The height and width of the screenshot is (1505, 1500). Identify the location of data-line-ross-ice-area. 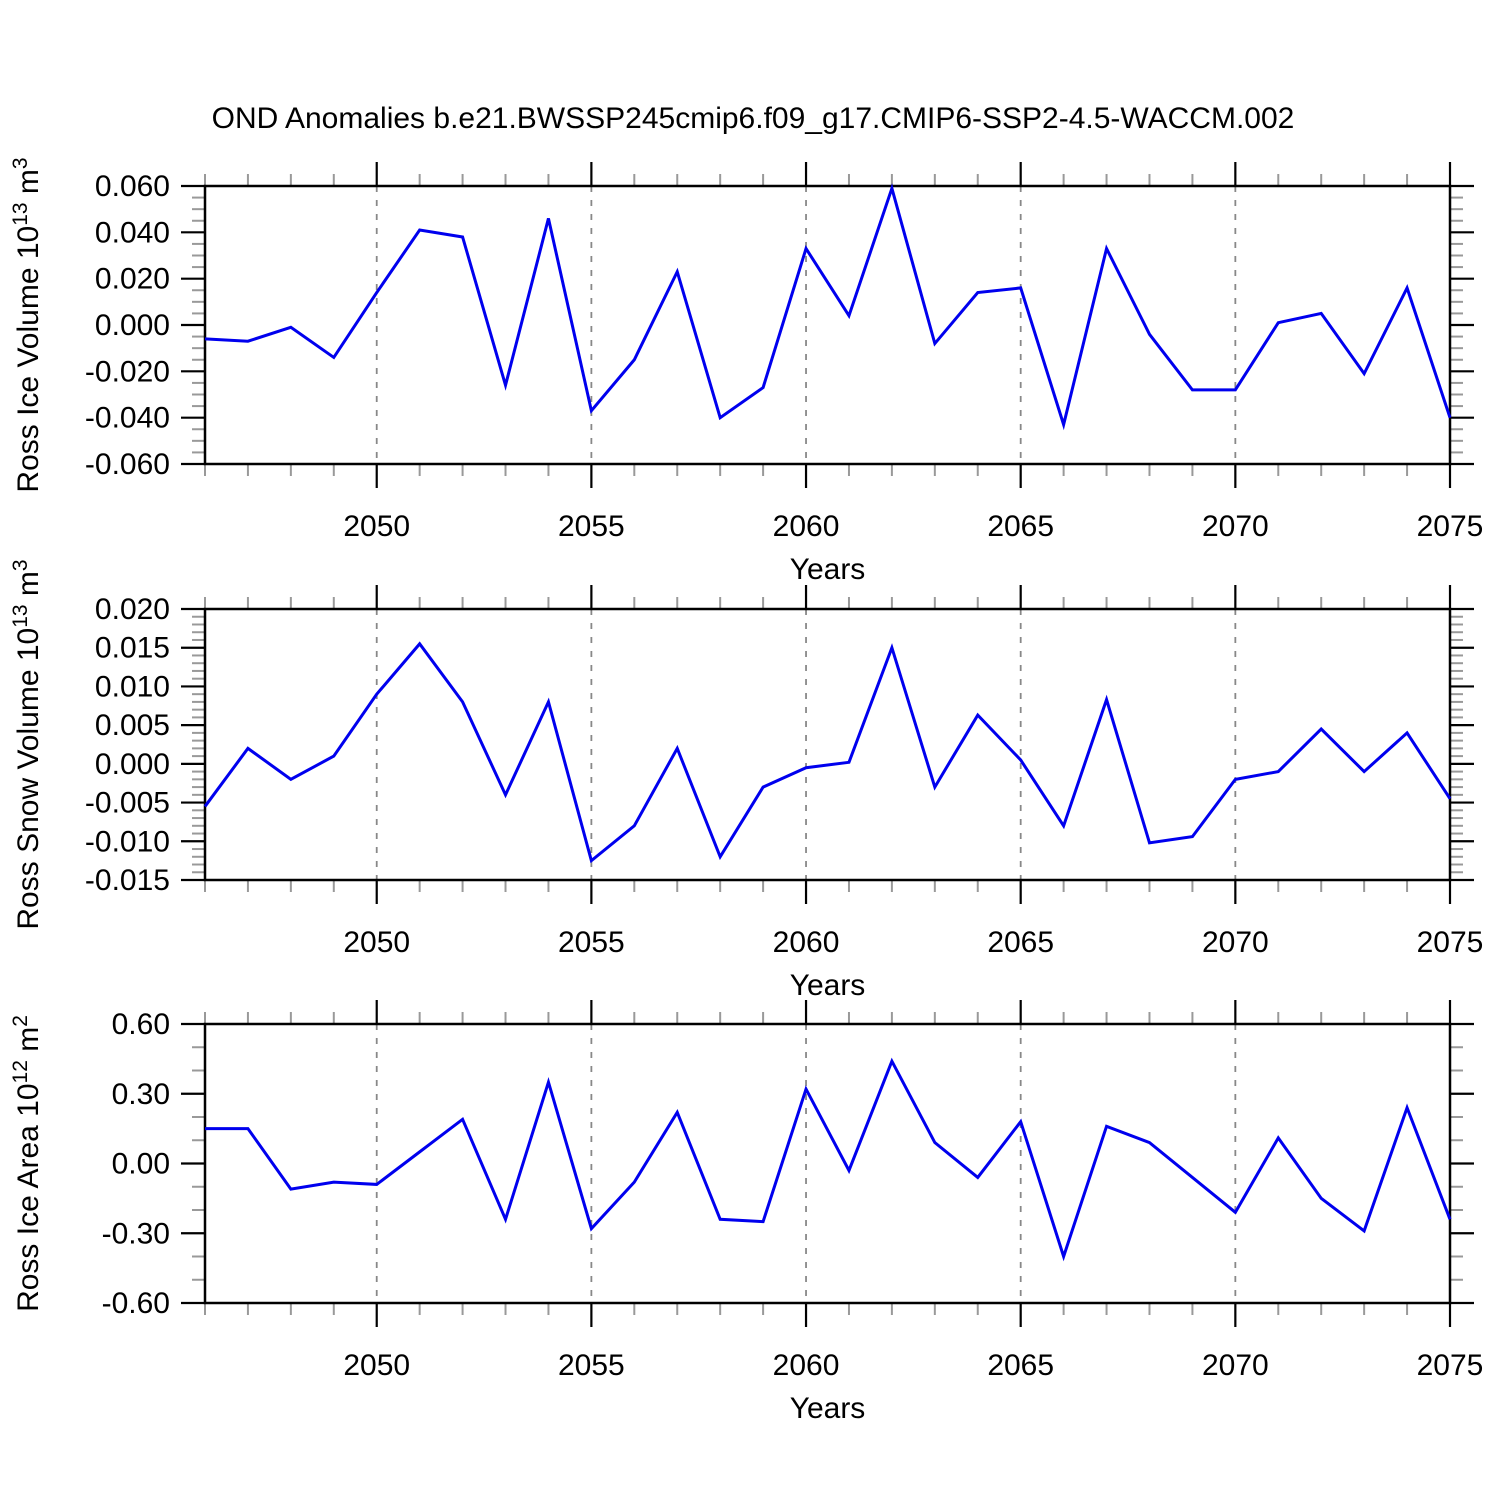
(828, 1159).